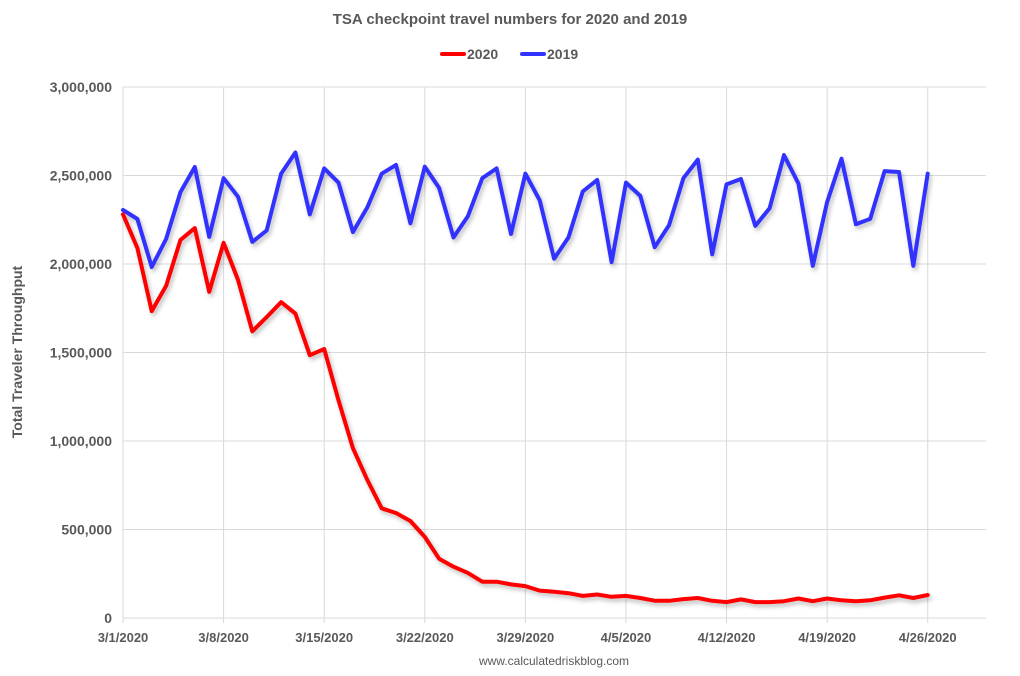  I want to click on y-tick-label: 500,000, so click(86, 530).